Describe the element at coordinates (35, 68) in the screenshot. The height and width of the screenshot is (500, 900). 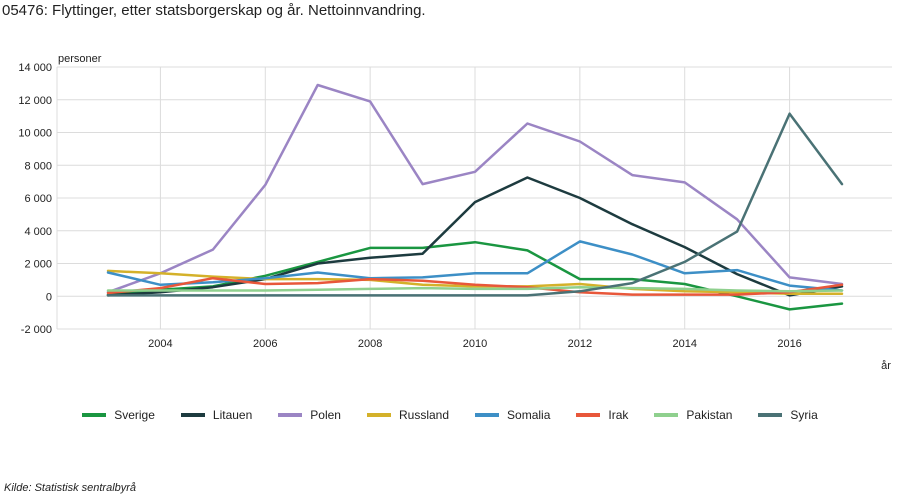
I see `y-tick-label: 14 000` at that location.